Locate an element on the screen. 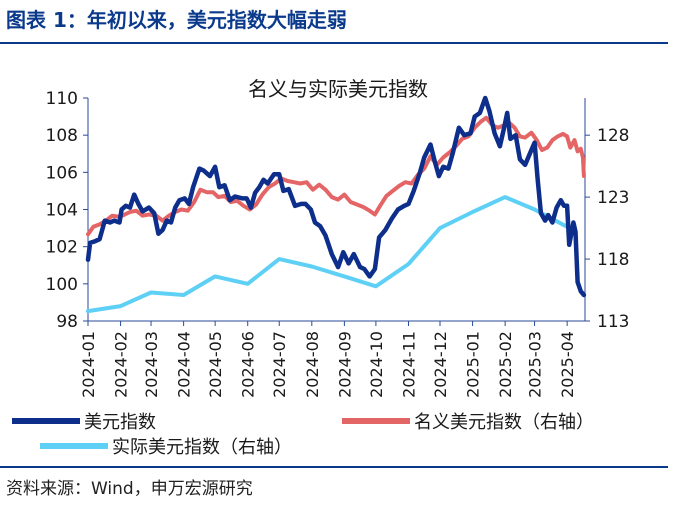 The image size is (676, 507). x-tick-label: 2024-11 is located at coordinates (408, 364).